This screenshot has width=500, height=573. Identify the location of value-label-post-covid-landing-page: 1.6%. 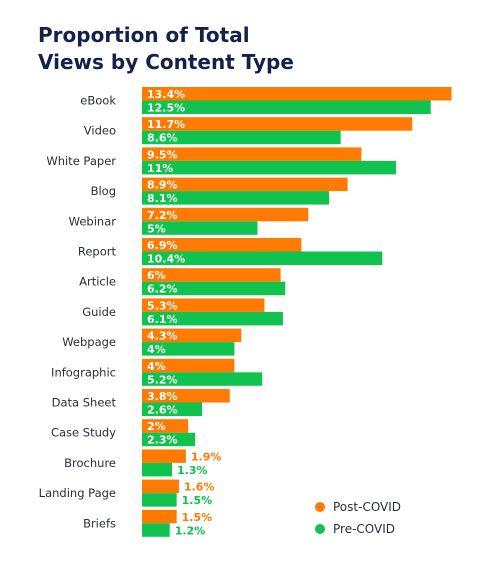
(199, 487).